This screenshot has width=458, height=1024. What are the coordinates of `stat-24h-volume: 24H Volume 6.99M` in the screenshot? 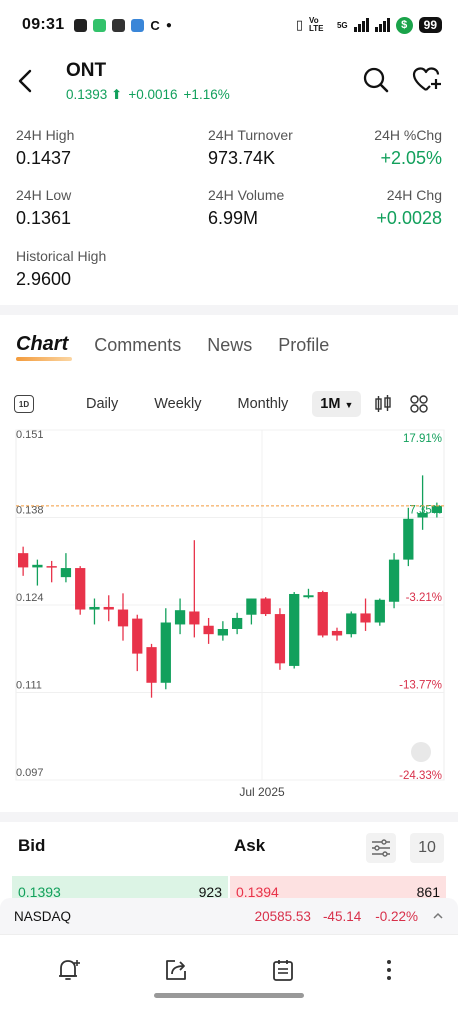 It's located at (246, 207).